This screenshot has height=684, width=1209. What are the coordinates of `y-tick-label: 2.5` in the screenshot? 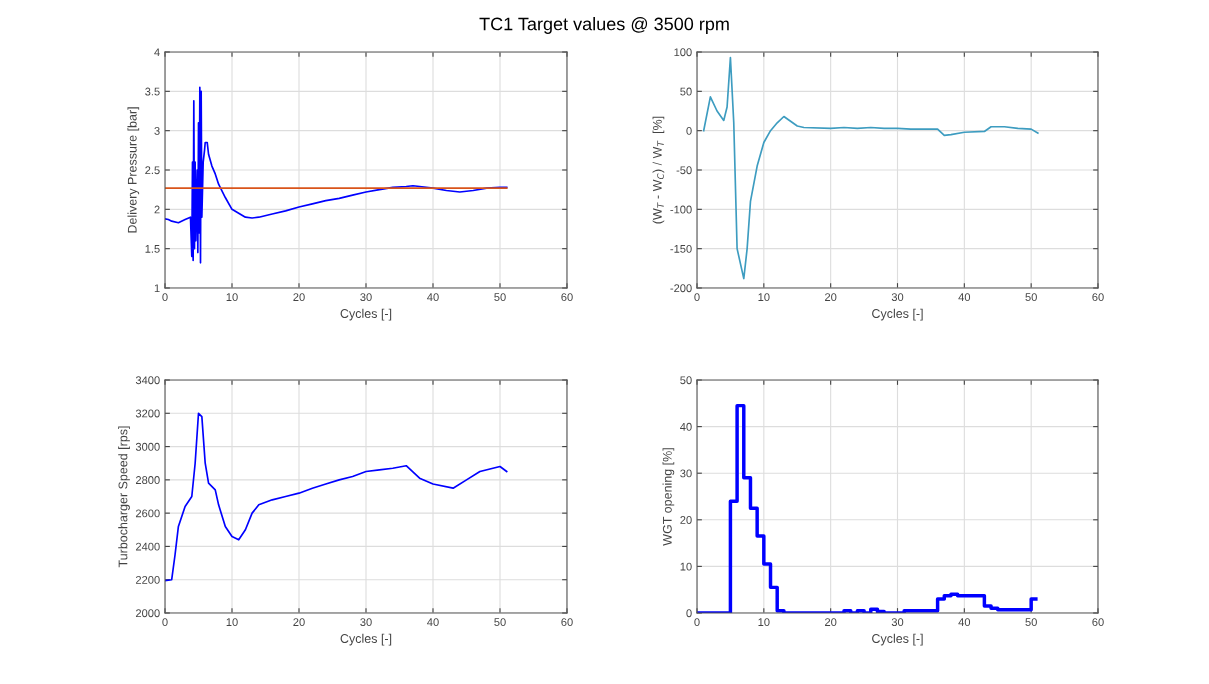 It's located at (152, 170).